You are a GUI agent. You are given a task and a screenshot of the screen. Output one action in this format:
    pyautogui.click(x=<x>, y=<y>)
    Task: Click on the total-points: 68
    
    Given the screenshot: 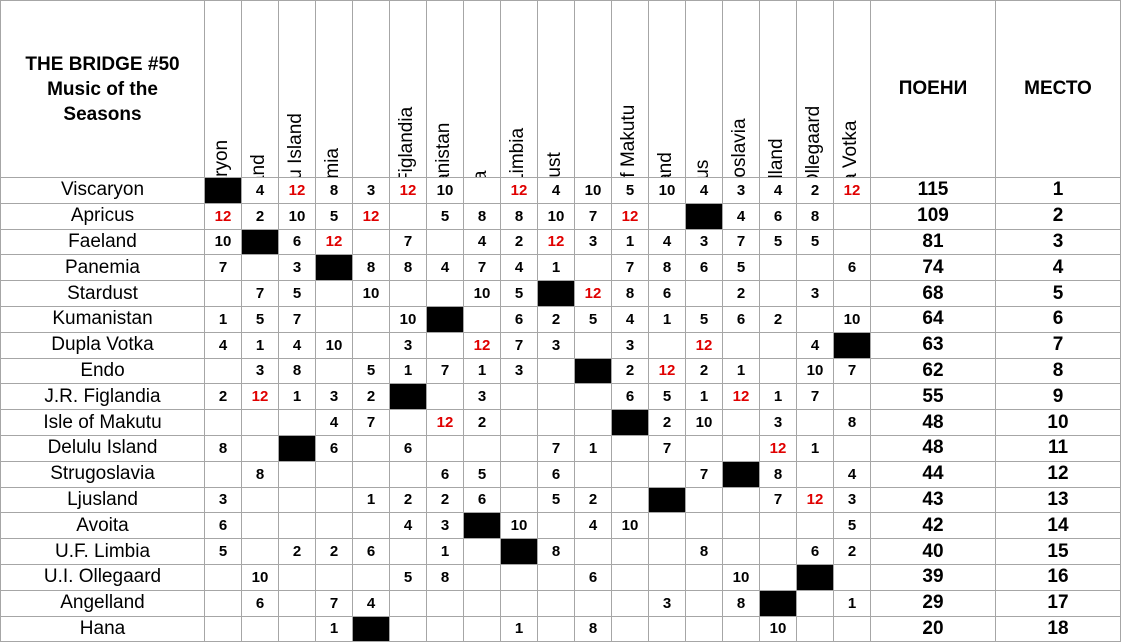 What is the action you would take?
    pyautogui.click(x=933, y=293)
    